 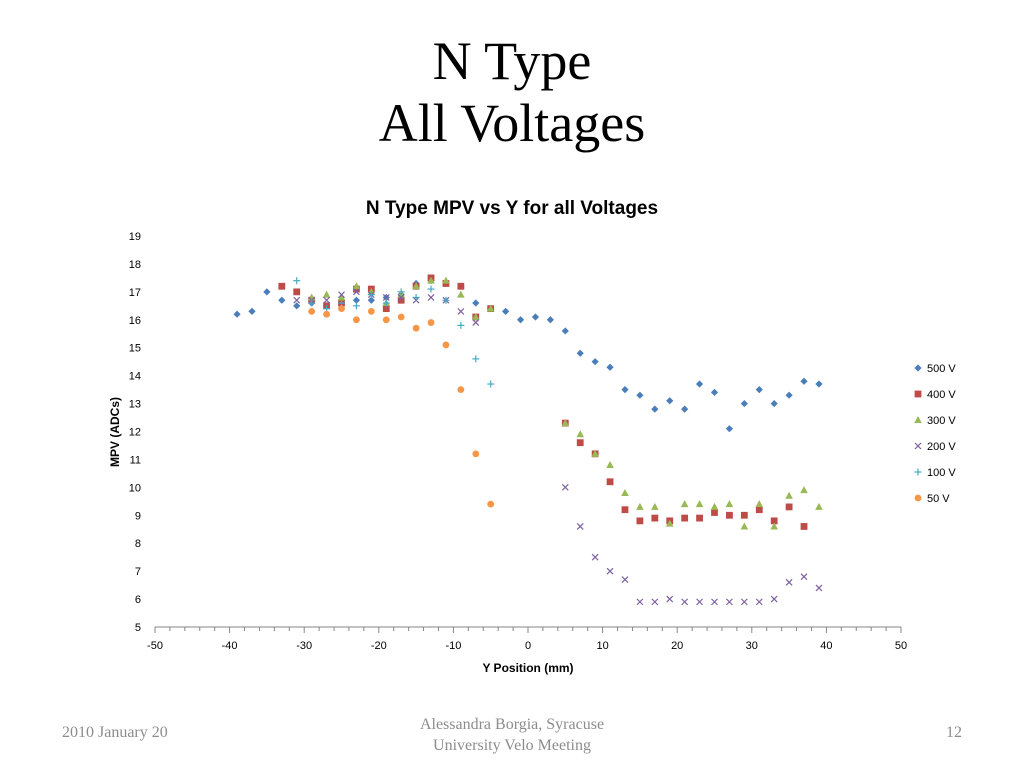 What do you see at coordinates (155, 646) in the screenshot?
I see `x-tick-label: -50` at bounding box center [155, 646].